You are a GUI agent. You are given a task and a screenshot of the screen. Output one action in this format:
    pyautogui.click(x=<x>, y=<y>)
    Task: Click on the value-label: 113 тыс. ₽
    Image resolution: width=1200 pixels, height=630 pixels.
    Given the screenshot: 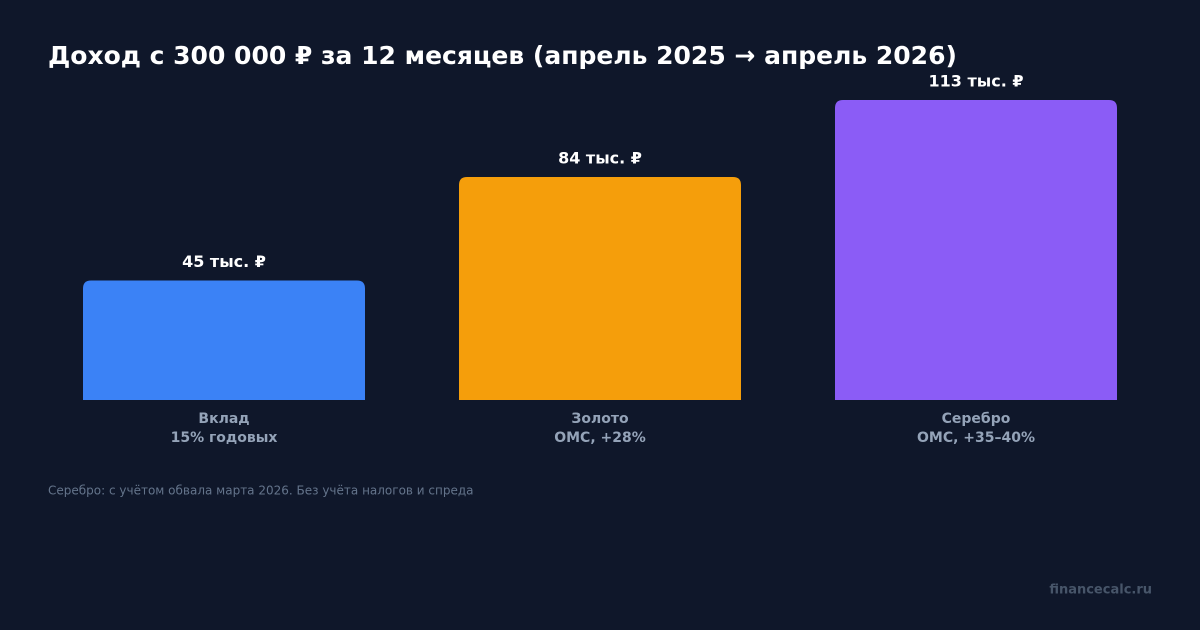 What is the action you would take?
    pyautogui.click(x=976, y=81)
    